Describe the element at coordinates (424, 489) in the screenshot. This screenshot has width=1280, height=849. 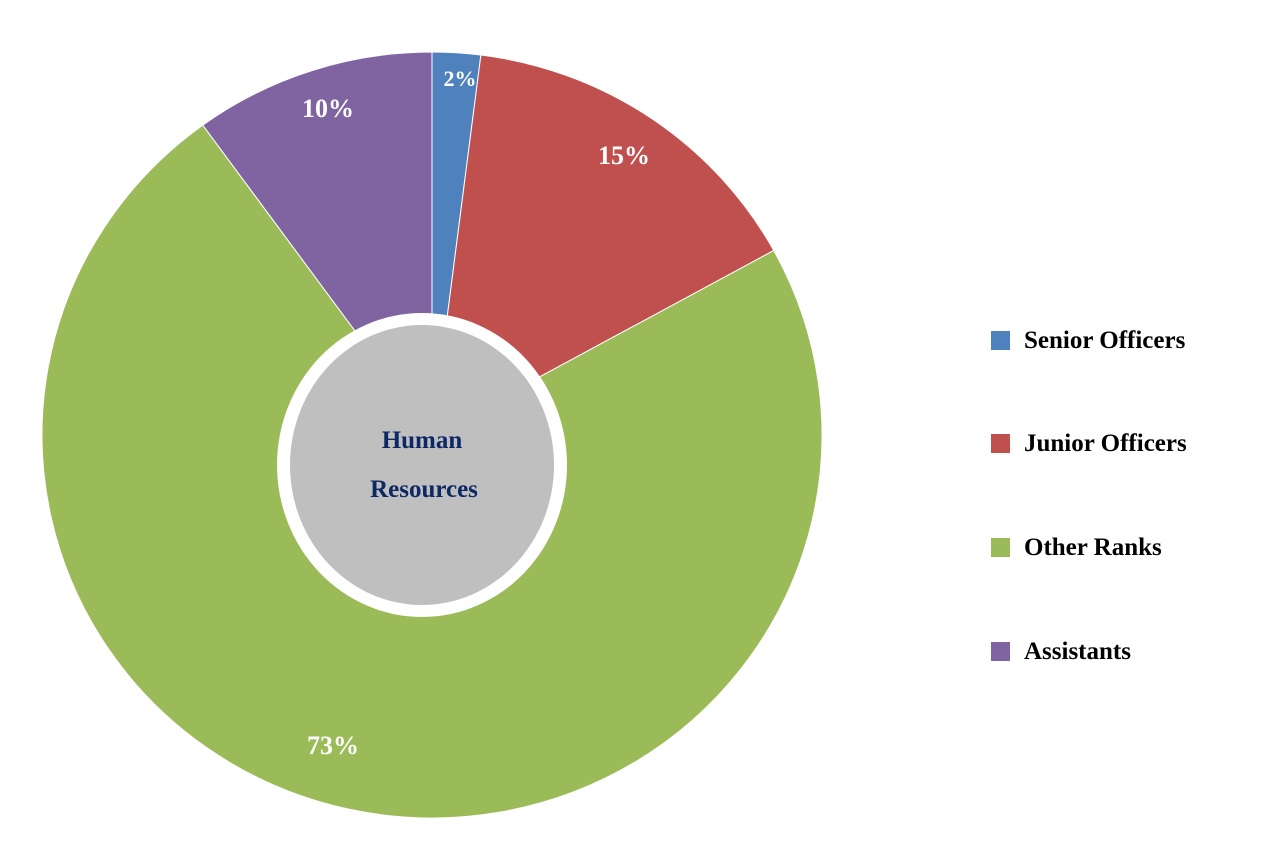
I see `center-label-line2: Resources` at that location.